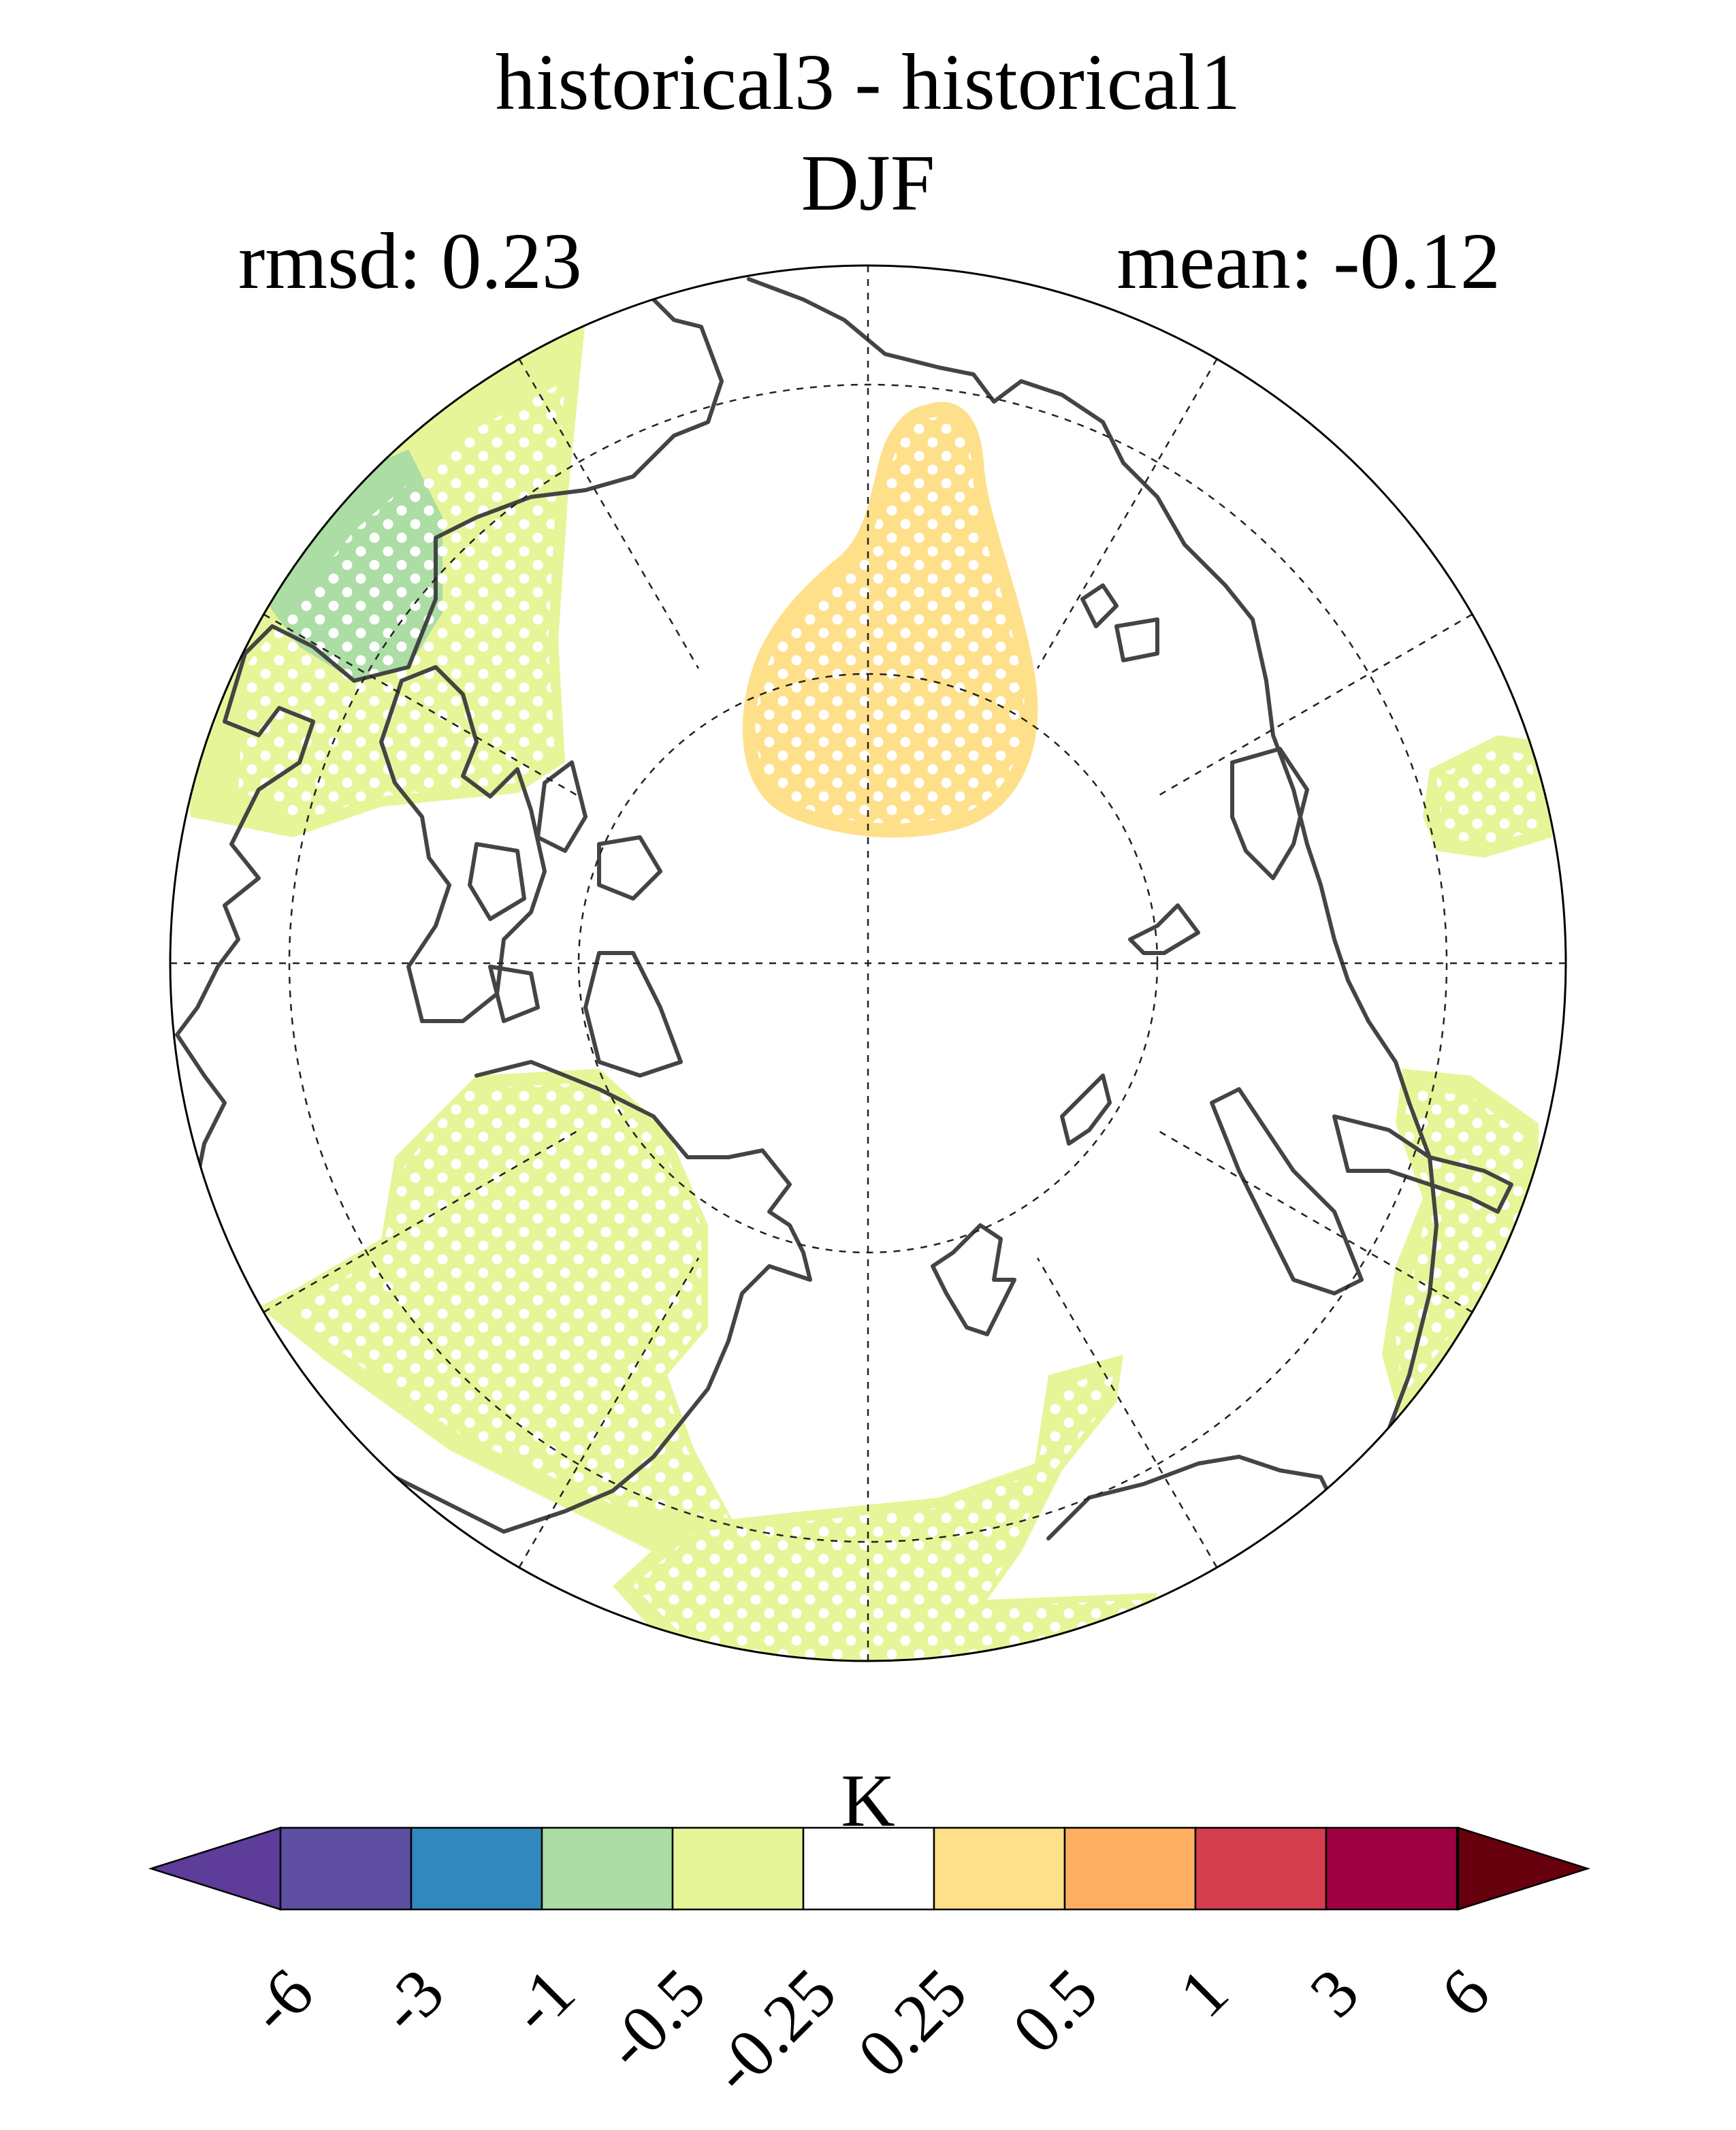  I want to click on coastline-north-america, so click(449, 738).